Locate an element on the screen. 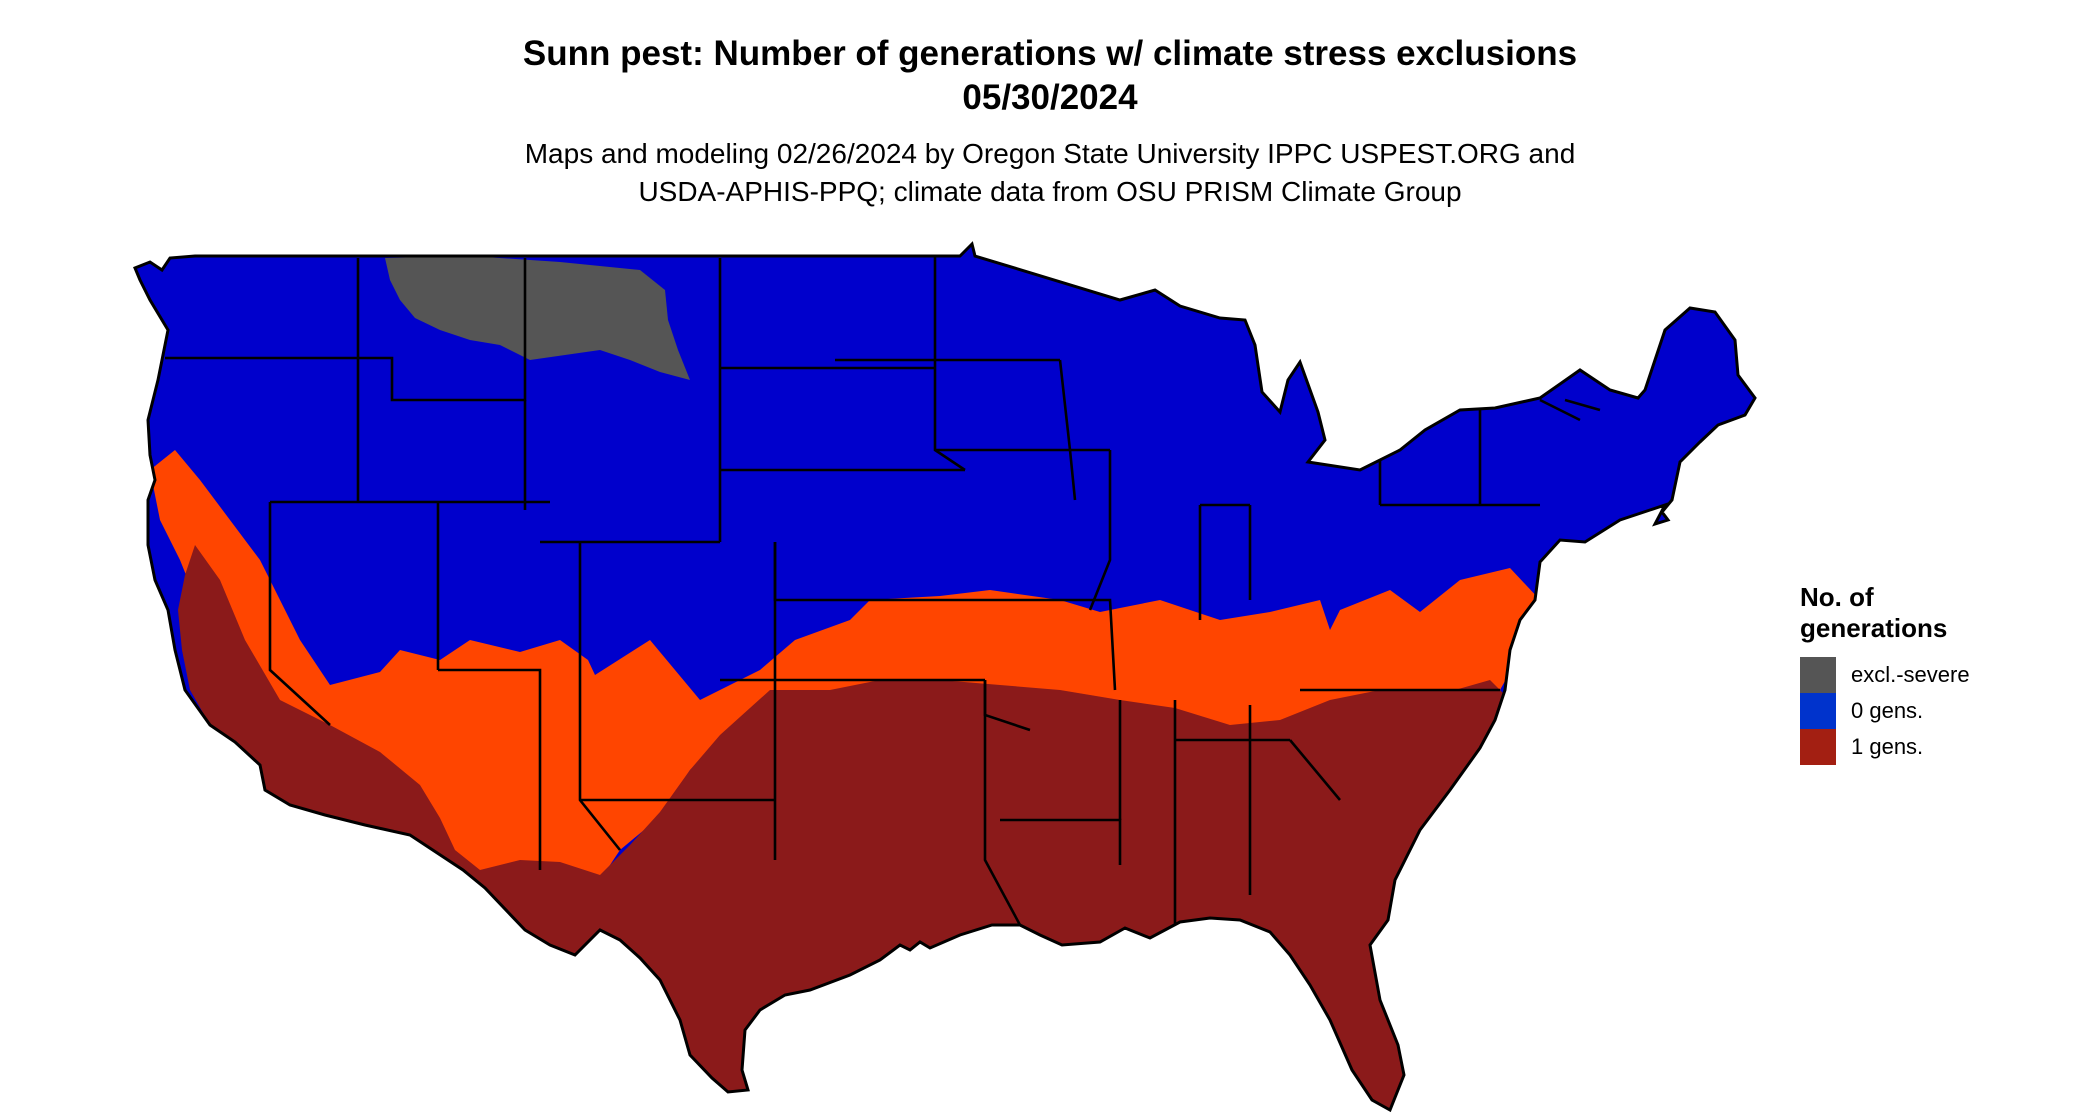 The width and height of the screenshot is (2100, 1116). legend-label-excluded: excl.-severe is located at coordinates (1910, 674).